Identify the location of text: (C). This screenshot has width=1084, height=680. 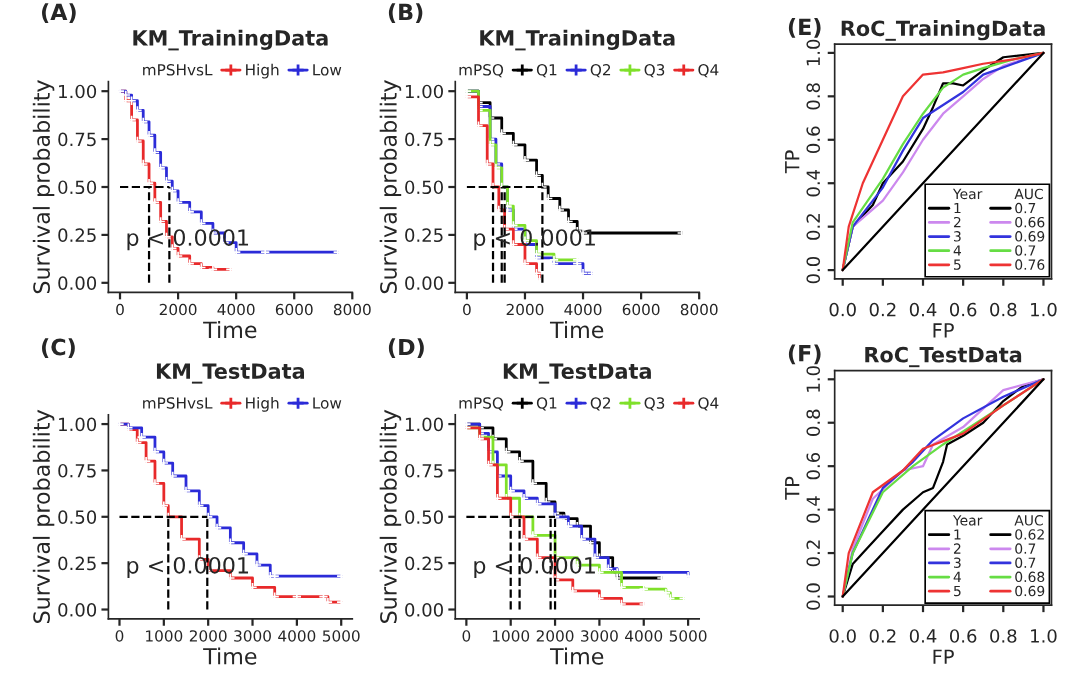
(58, 348).